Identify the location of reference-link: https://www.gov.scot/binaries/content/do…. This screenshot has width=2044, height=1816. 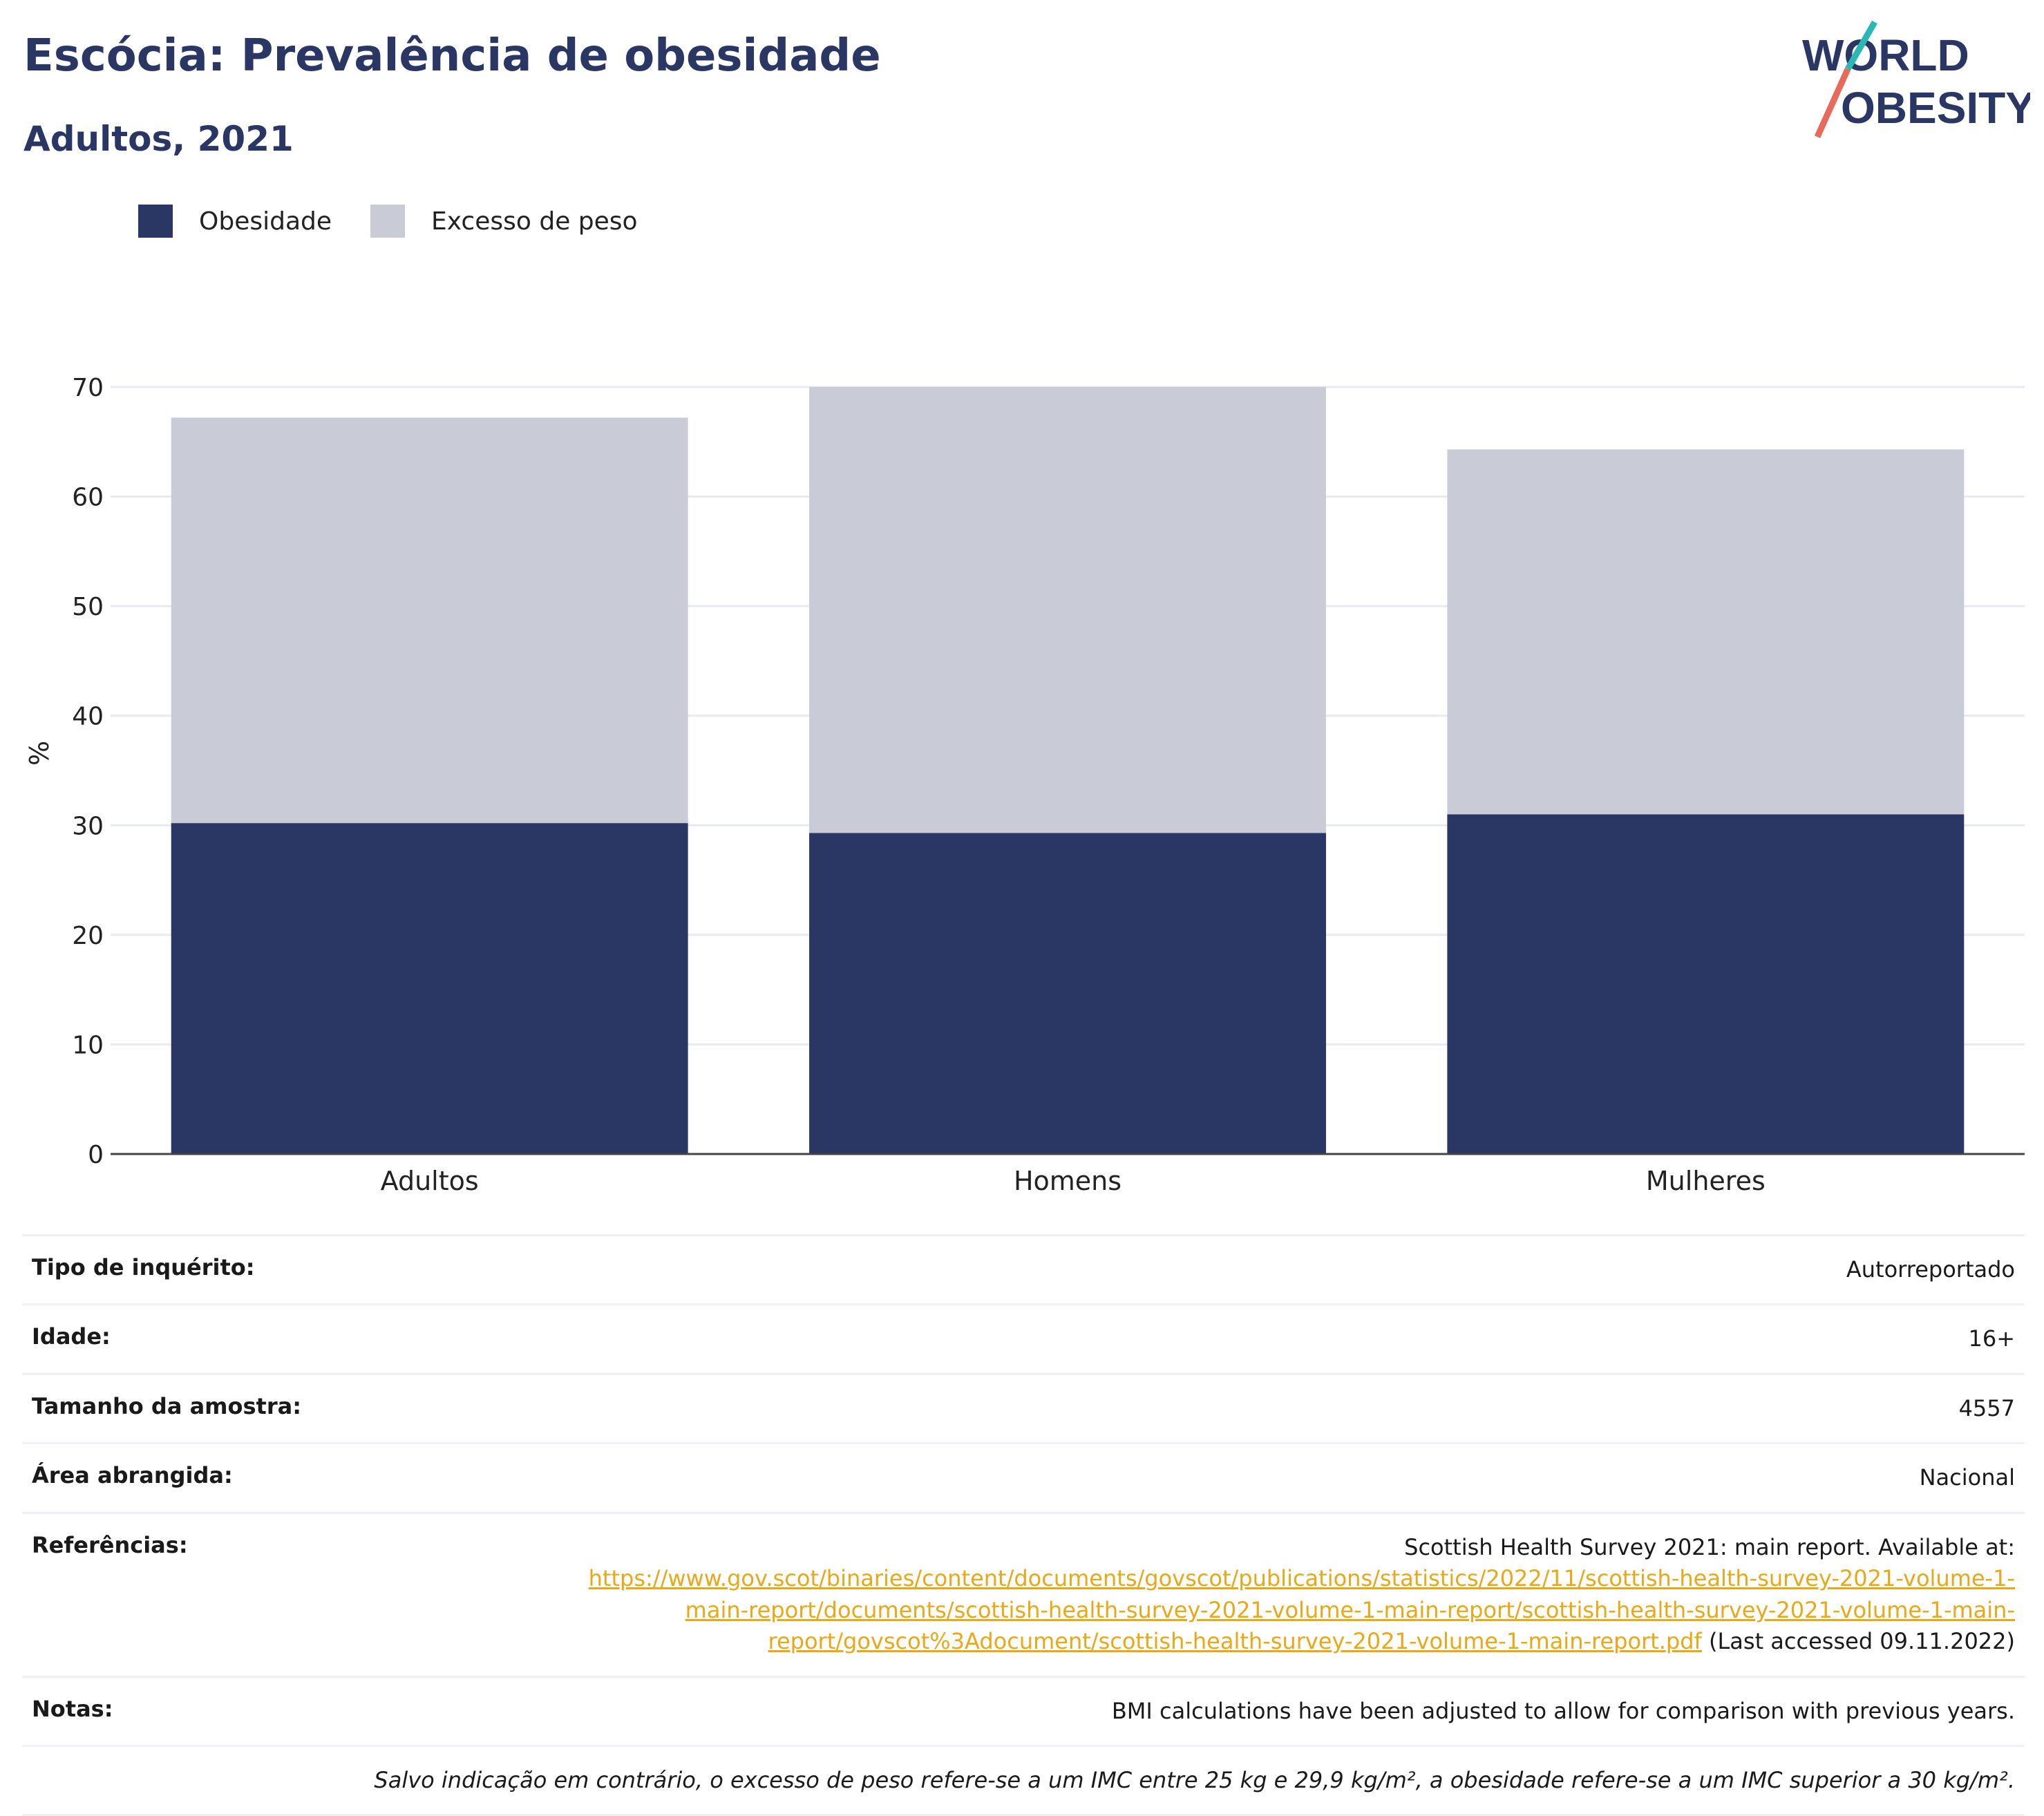
(1302, 1609).